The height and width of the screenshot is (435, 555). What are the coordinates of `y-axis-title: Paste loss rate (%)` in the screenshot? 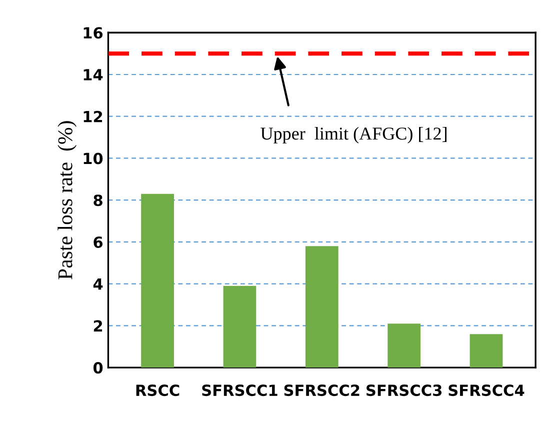 It's located at (67, 200).